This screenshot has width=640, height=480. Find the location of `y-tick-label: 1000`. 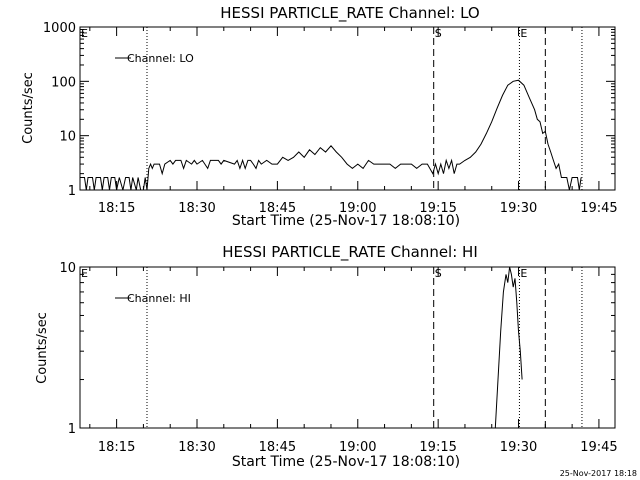

y-tick-label: 1000 is located at coordinates (59, 28).